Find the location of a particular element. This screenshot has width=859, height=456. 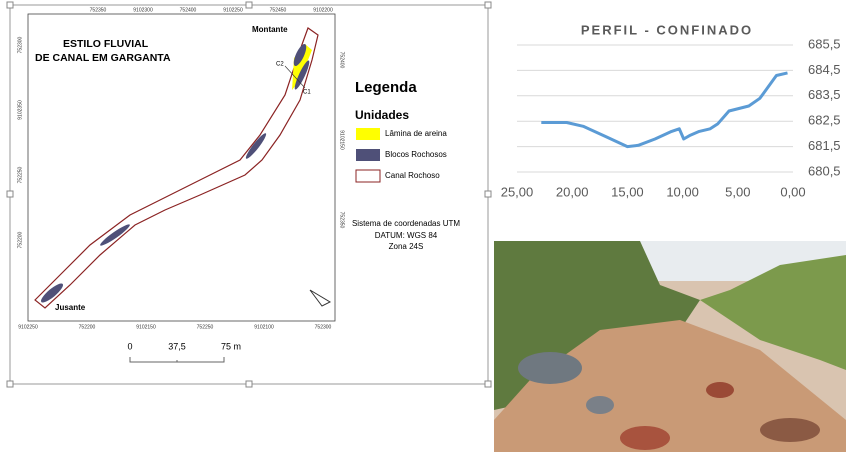

legend-subtitle: Unidades is located at coordinates (382, 115).